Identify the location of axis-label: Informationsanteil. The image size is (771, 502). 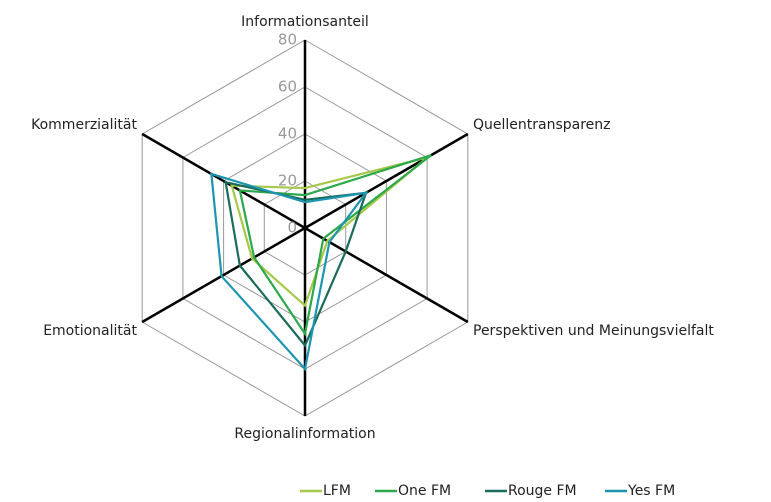
(305, 22).